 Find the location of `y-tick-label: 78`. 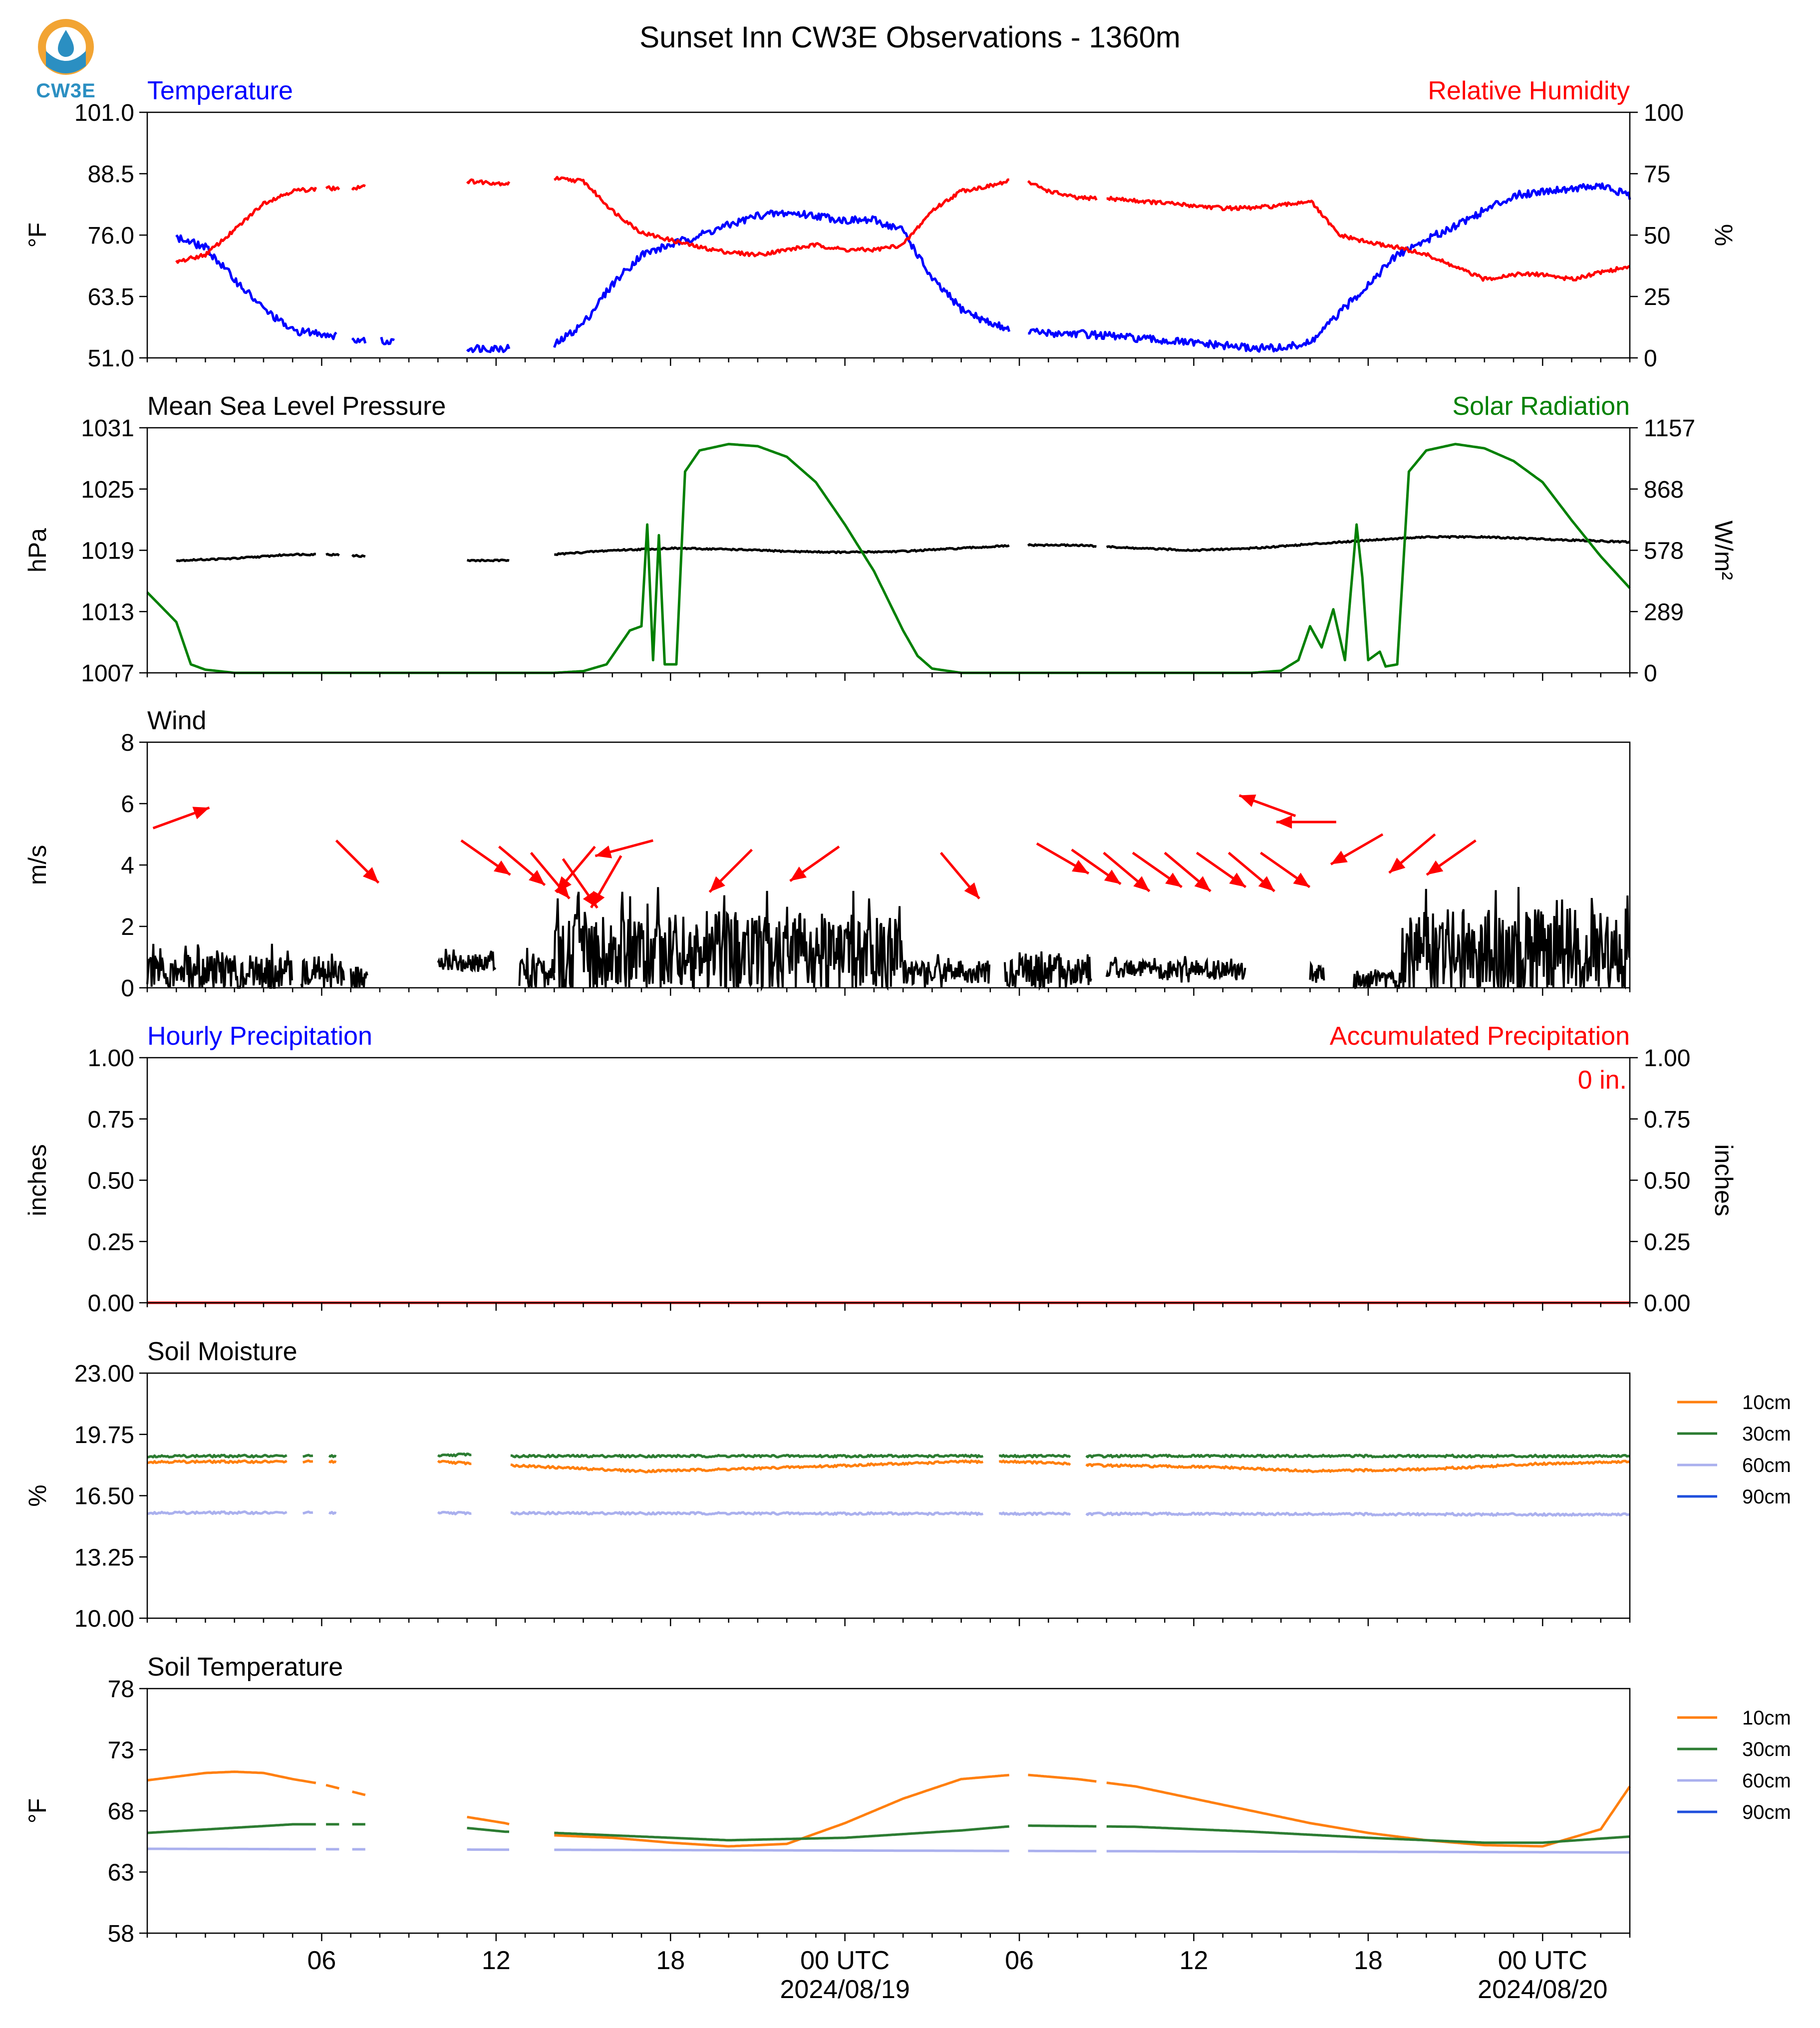

y-tick-label: 78 is located at coordinates (121, 1689).